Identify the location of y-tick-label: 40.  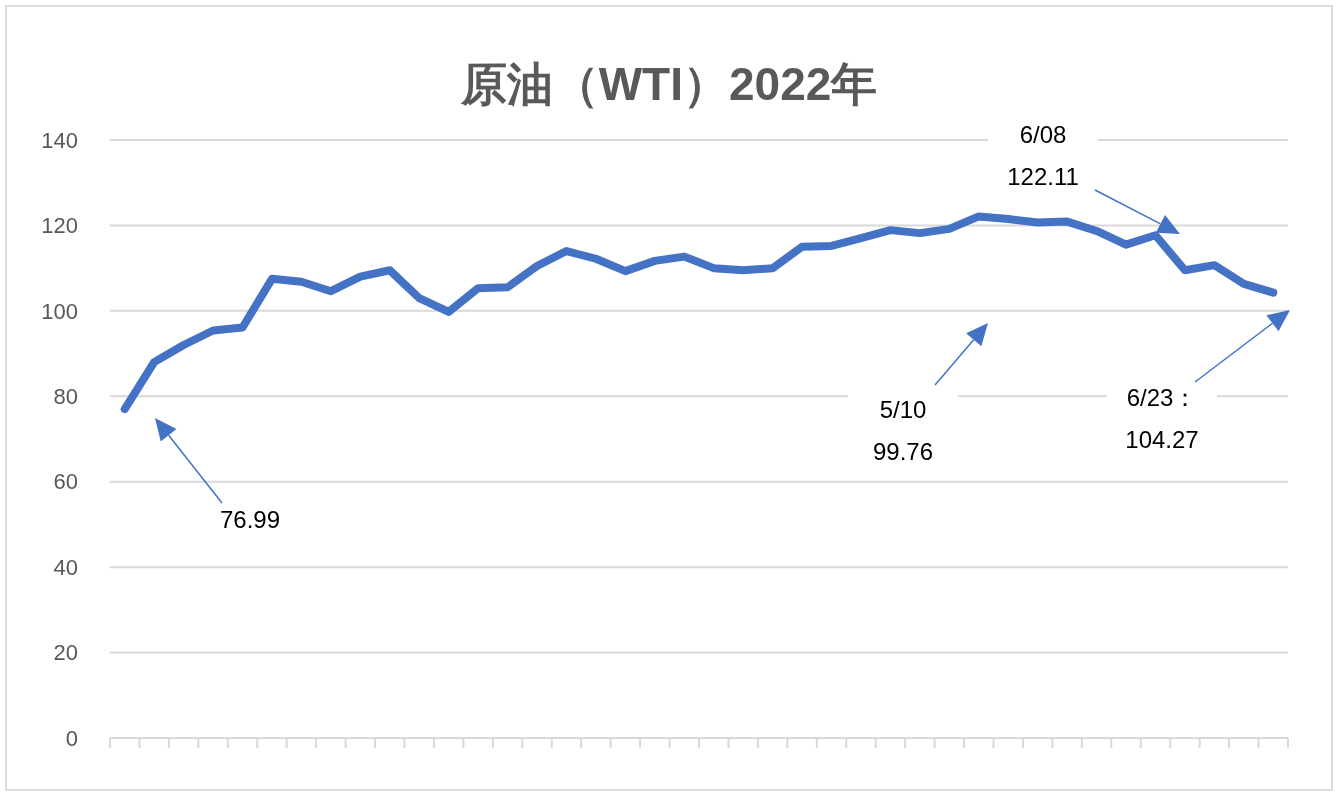
(65, 567).